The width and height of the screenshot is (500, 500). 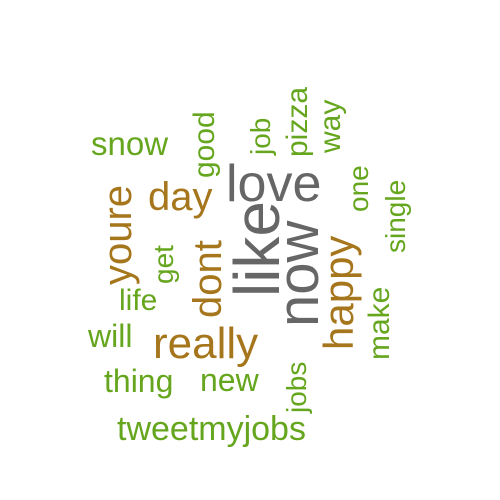 What do you see at coordinates (211, 429) in the screenshot?
I see `word-tweetmyjobs: tweetmyjobs` at bounding box center [211, 429].